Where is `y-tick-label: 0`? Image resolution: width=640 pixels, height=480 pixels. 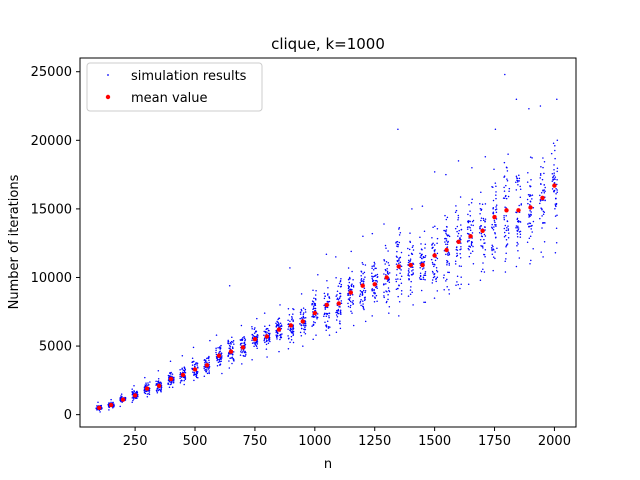
y-tick-label: 0 is located at coordinates (68, 415).